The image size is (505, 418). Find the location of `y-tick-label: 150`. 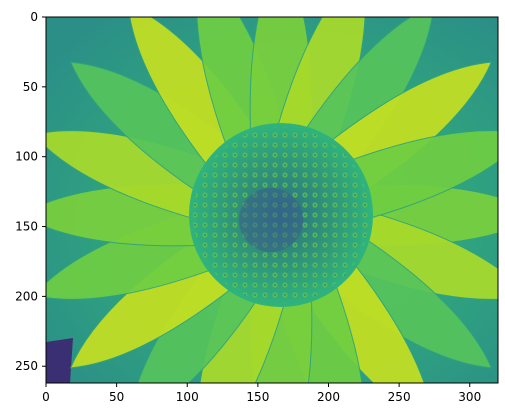

y-tick-label: 150 is located at coordinates (26, 227).